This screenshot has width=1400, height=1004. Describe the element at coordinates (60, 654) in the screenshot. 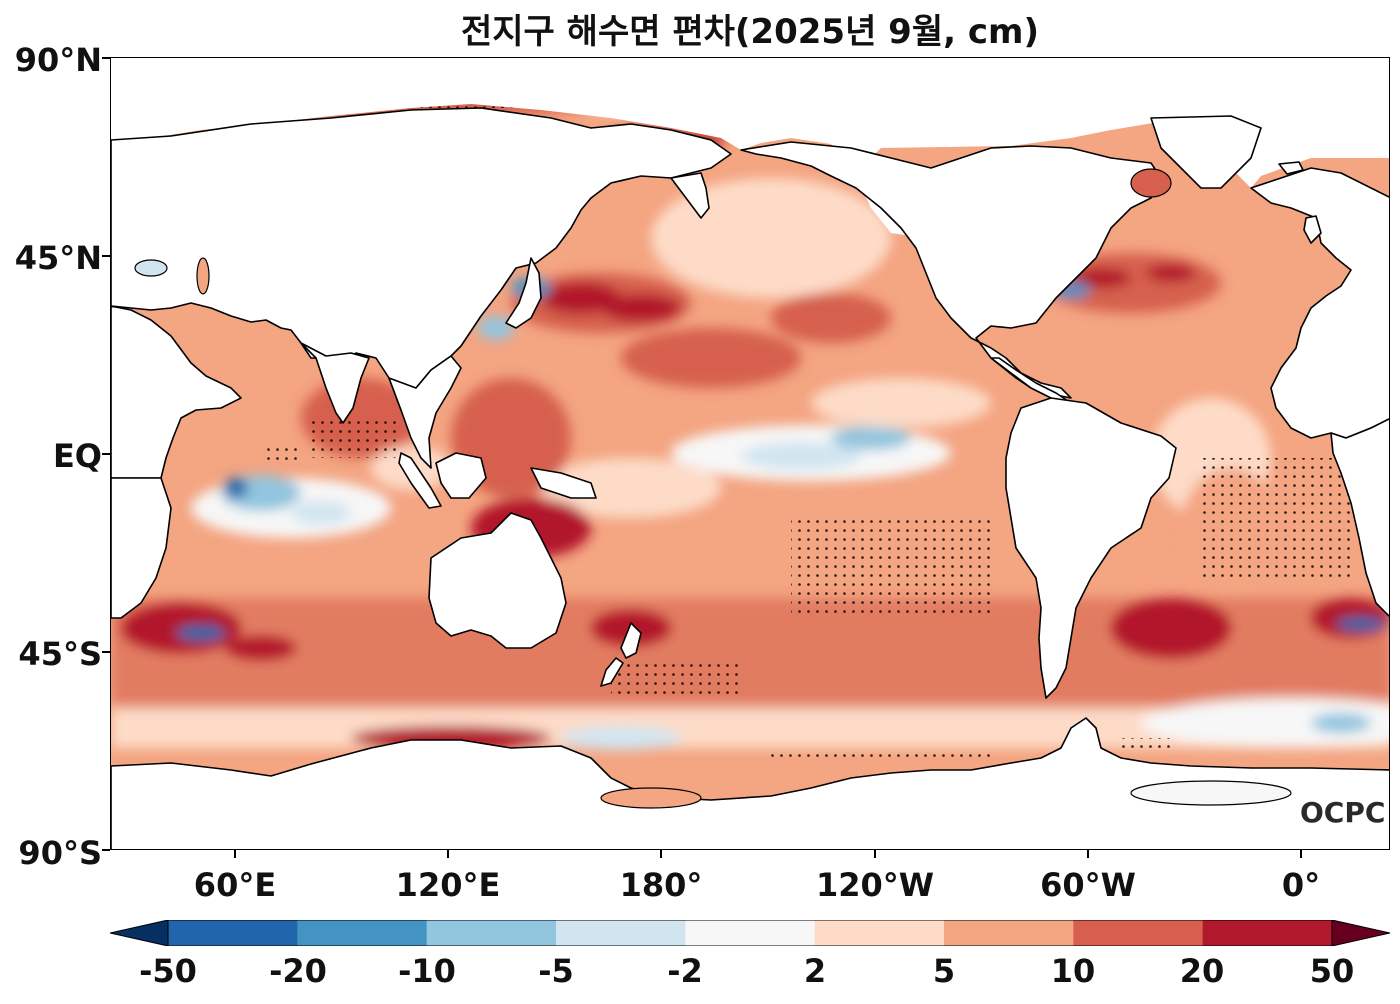

I see `y-label-45s: 45°S` at that location.